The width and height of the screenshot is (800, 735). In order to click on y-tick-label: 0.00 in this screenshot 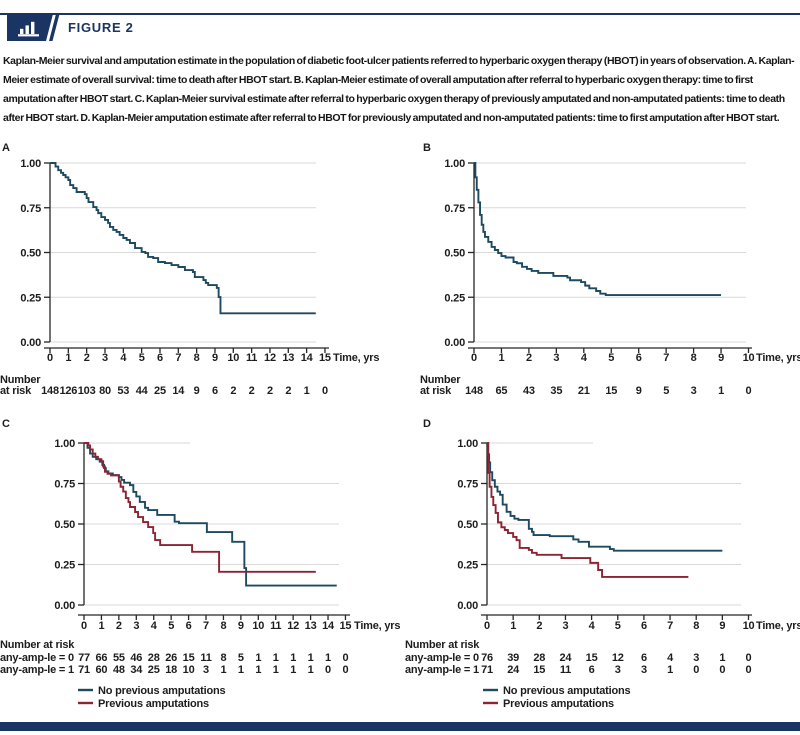, I will do `click(454, 343)`.